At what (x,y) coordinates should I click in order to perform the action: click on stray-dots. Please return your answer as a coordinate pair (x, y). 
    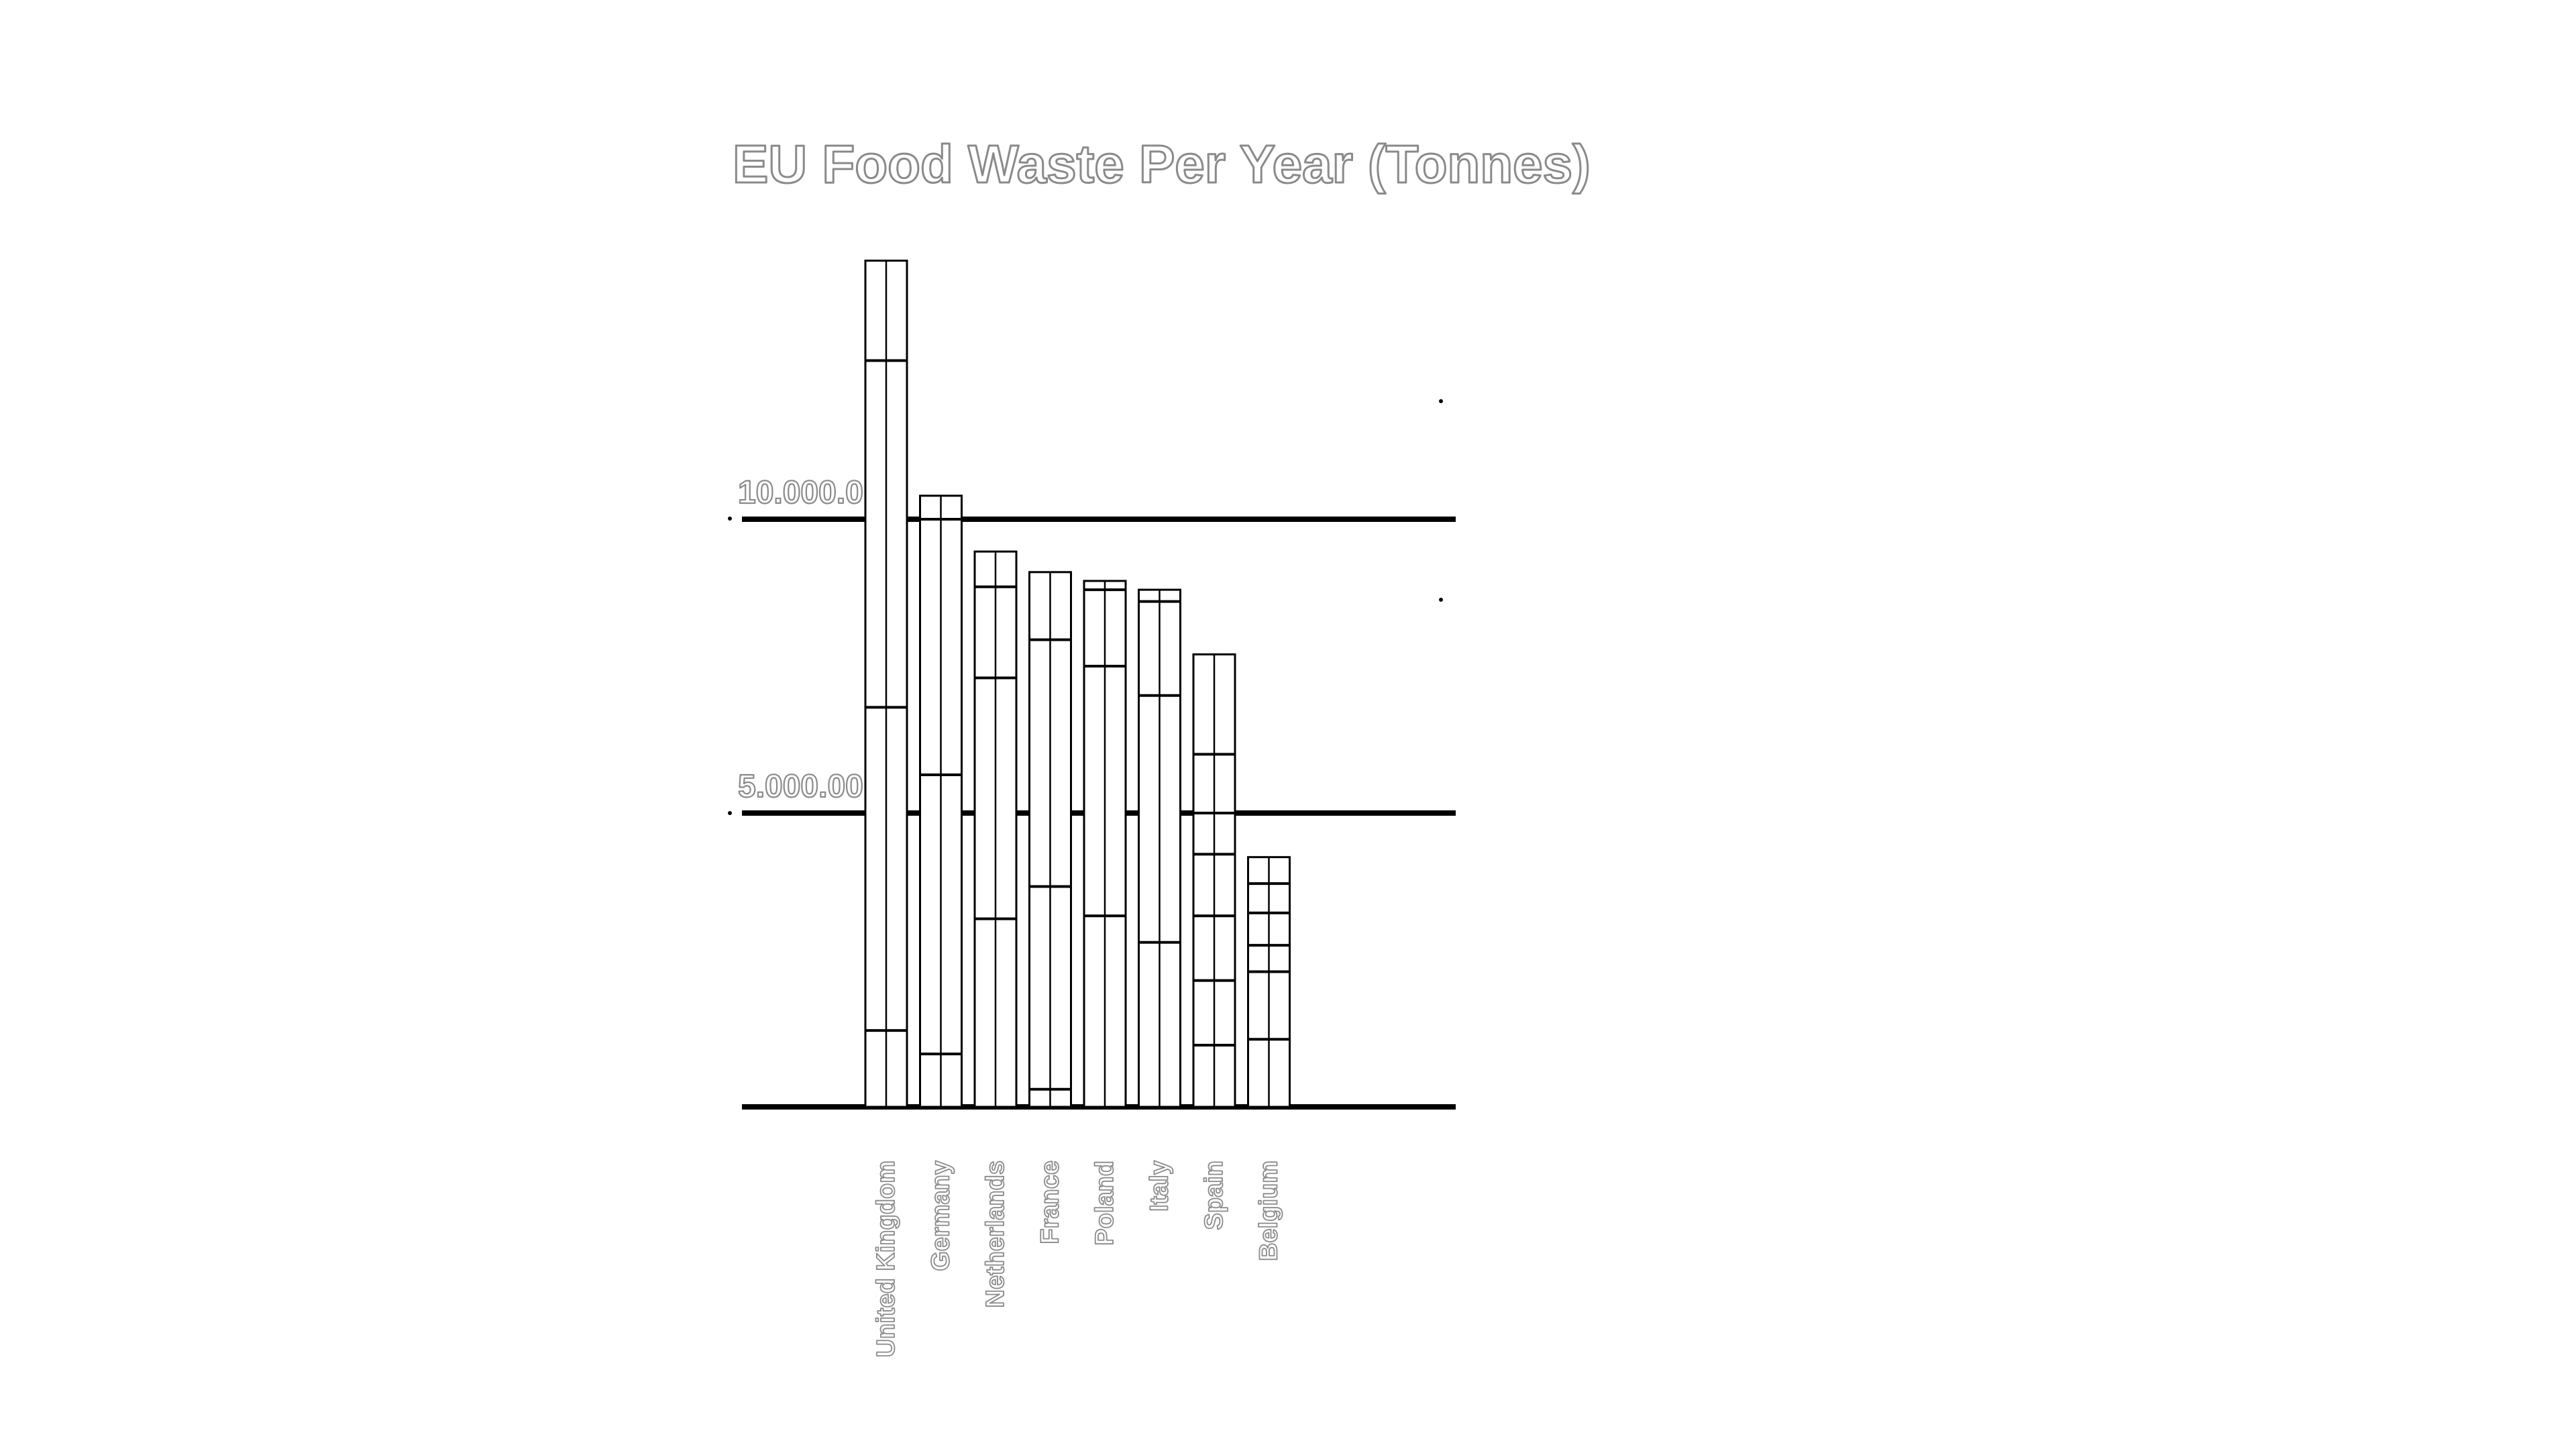
    Looking at the image, I should click on (1085, 607).